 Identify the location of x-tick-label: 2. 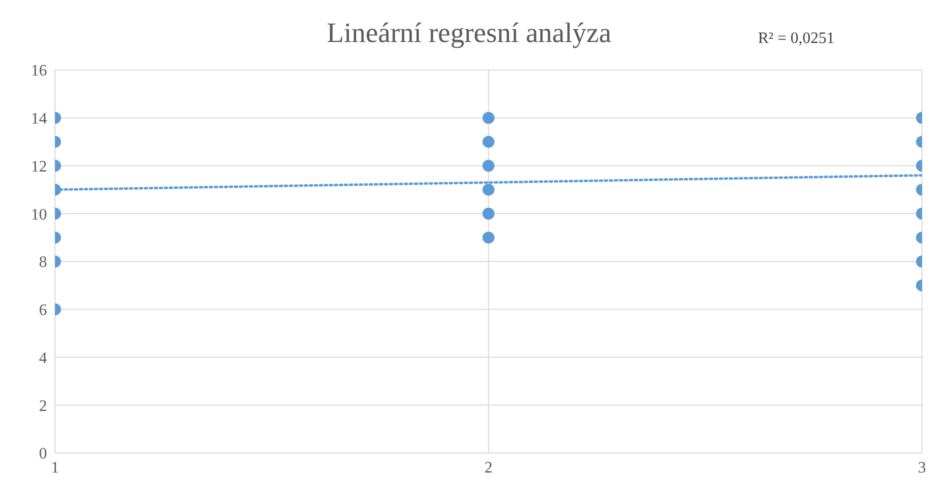
(488, 467).